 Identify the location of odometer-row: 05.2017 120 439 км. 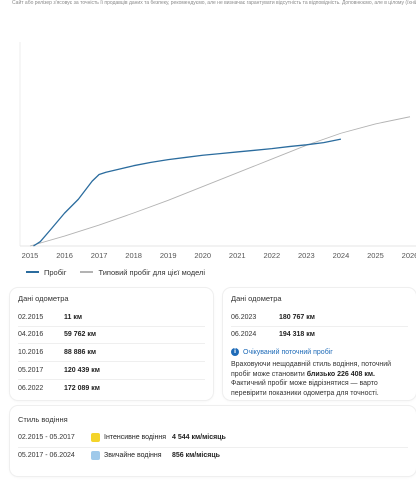
(111, 370).